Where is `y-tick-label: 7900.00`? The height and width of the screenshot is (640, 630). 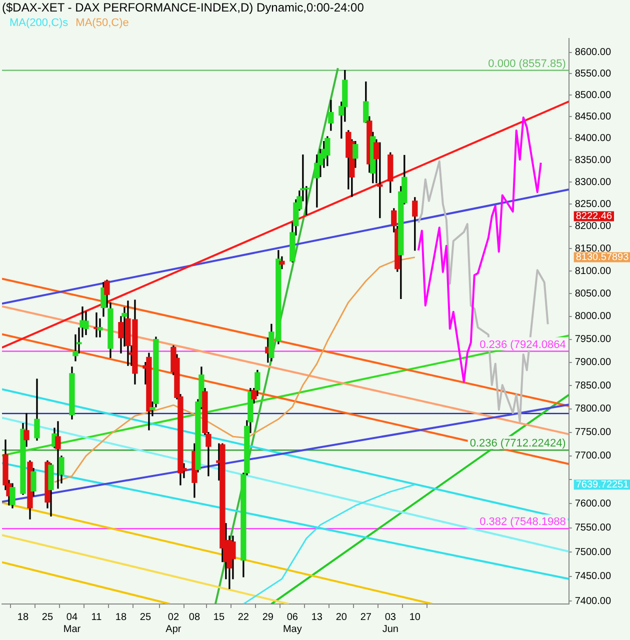 y-tick-label: 7900.00 is located at coordinates (593, 362).